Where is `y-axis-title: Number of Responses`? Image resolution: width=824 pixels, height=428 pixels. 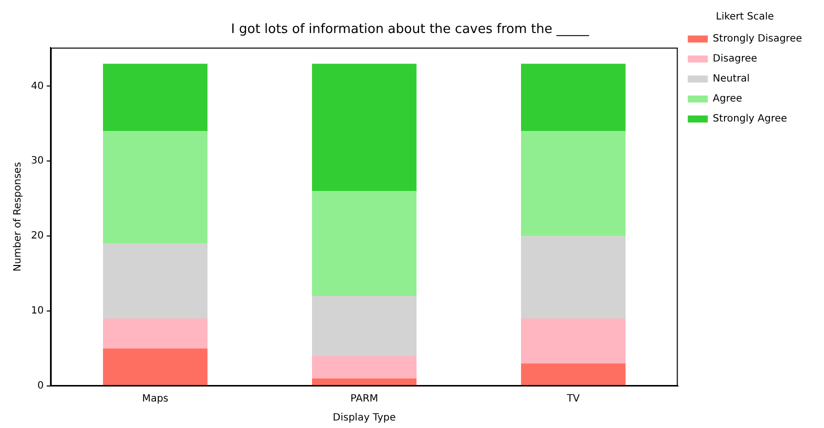 y-axis-title: Number of Responses is located at coordinates (18, 217).